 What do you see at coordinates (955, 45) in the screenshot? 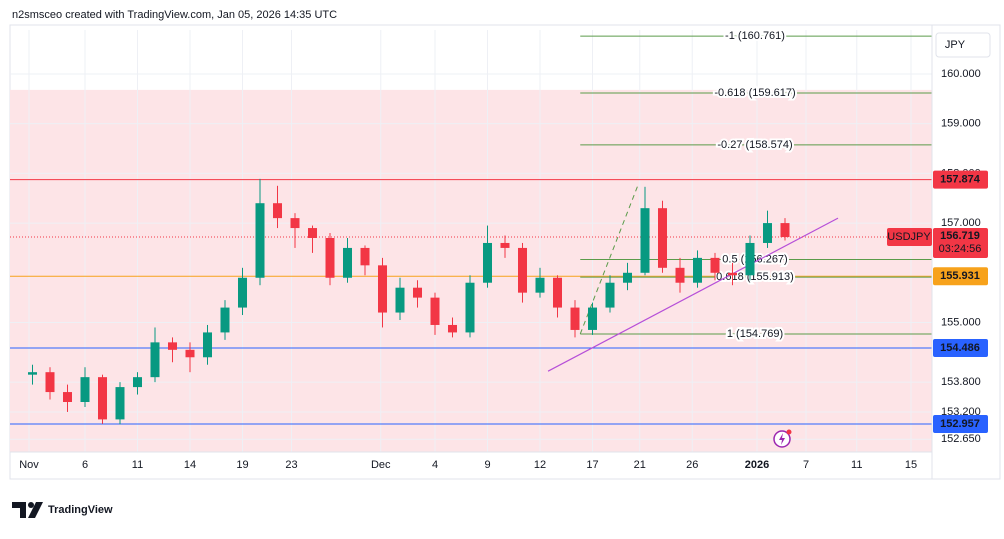
I see `currency: JPY` at bounding box center [955, 45].